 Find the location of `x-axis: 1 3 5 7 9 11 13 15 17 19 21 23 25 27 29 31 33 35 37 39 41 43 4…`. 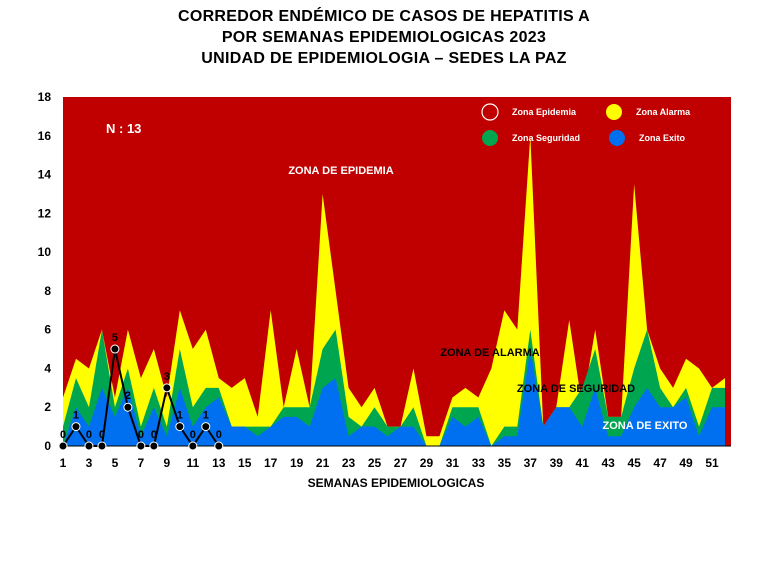

x-axis: 1 3 5 7 9 11 13 15 17 19 21 23 25 27 29 31 33 35 37 39 41 43 4… is located at coordinates (395, 457).